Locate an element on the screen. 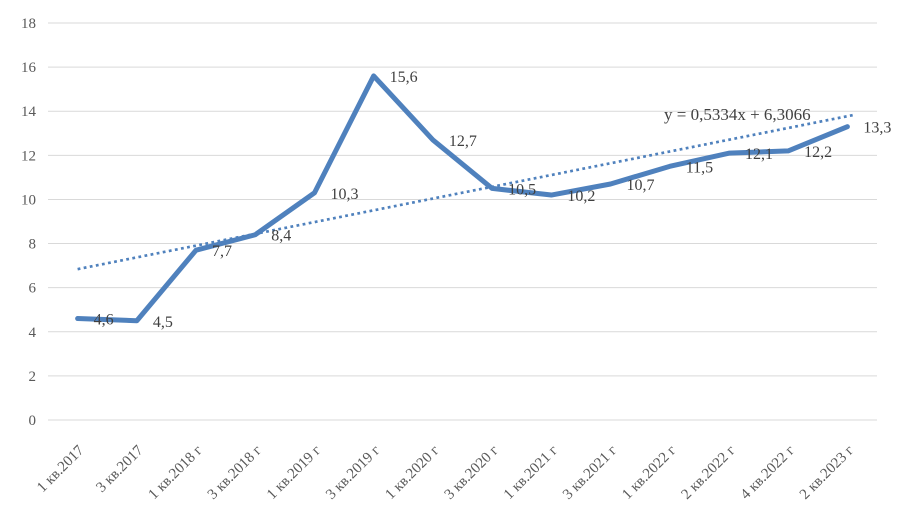 This screenshot has height=525, width=900. data-label: 10,2 is located at coordinates (581, 196).